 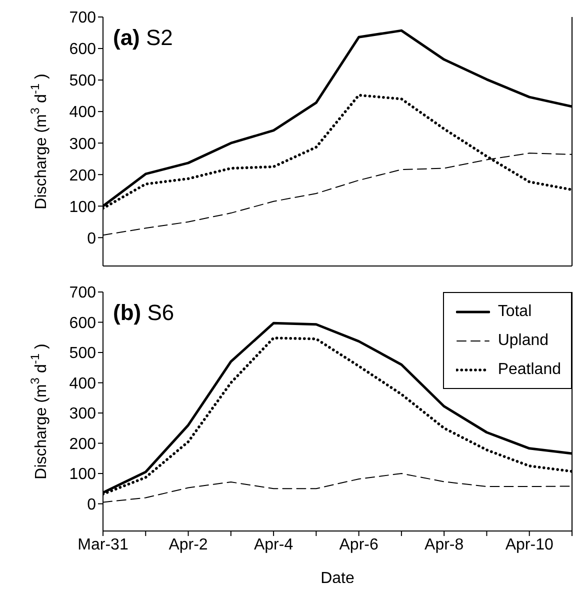 I want to click on x-tick-label: Apr-2, so click(x=188, y=545).